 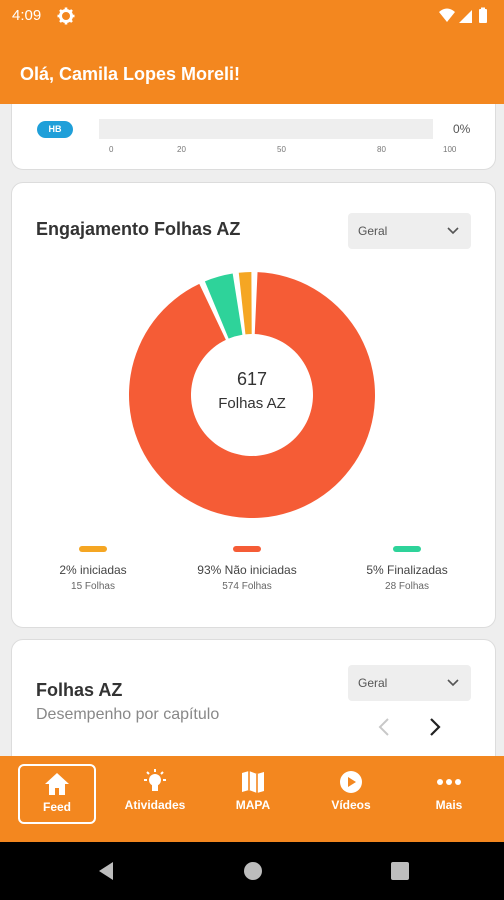 I want to click on legend-item-iniciadas: 2% iniciadas 15 Folhas, so click(x=93, y=569).